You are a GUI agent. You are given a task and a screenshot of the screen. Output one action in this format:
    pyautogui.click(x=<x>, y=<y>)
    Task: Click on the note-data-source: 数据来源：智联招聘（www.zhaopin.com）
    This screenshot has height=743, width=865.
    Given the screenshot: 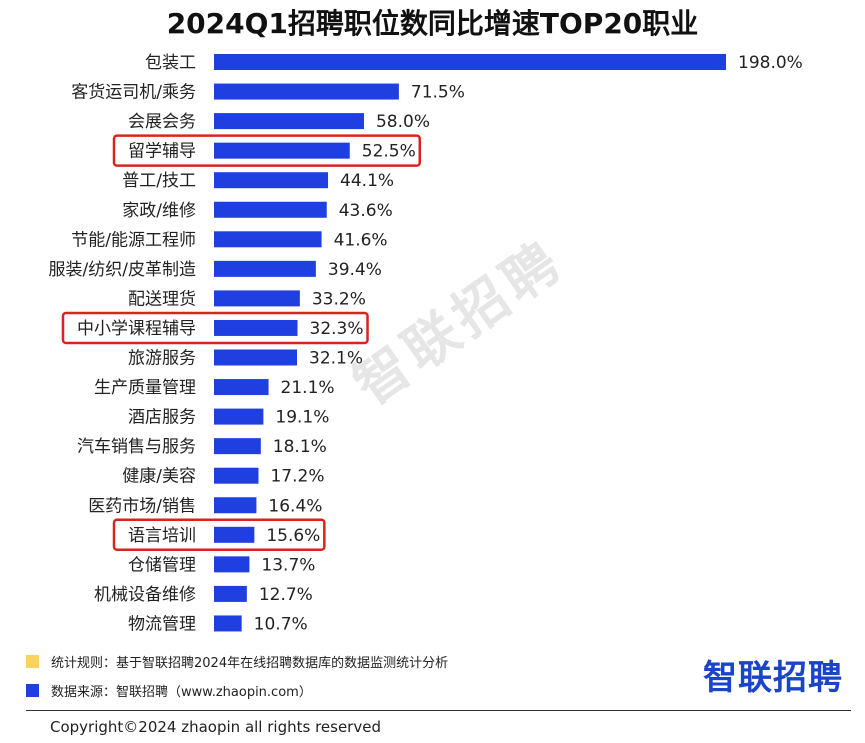 What is the action you would take?
    pyautogui.click(x=169, y=690)
    